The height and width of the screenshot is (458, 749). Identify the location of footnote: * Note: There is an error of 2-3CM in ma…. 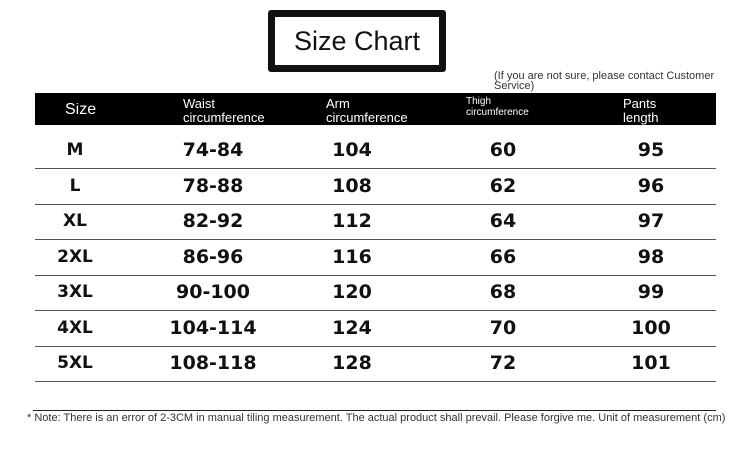
(376, 418).